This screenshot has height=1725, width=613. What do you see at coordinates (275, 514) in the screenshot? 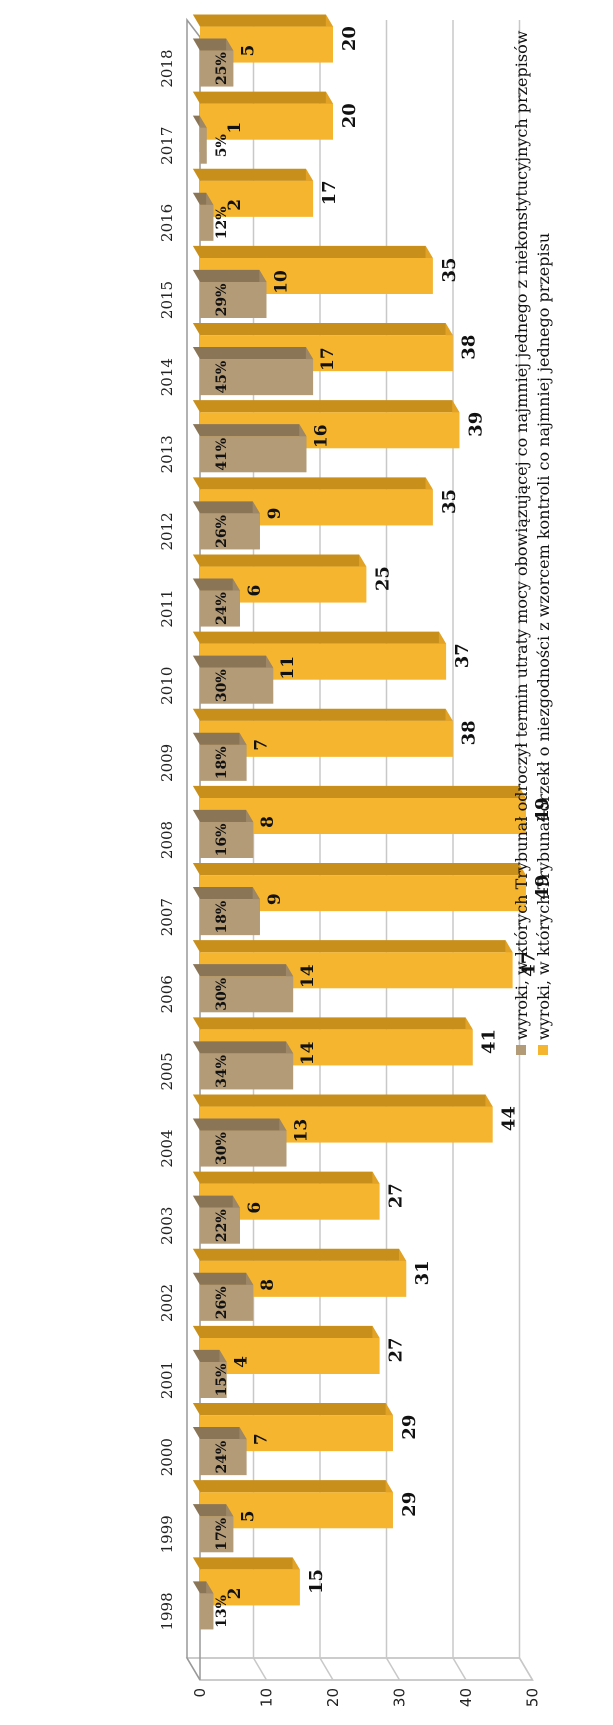
I see `postponed-label: 9` at bounding box center [275, 514].